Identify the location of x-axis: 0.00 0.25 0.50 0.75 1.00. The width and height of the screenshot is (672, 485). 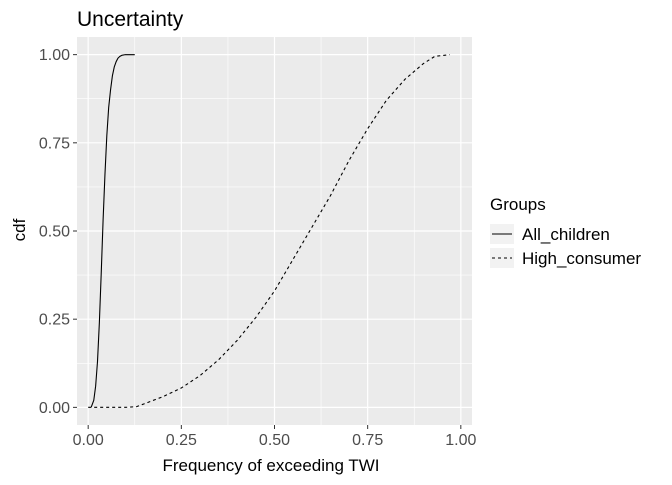
(274, 437).